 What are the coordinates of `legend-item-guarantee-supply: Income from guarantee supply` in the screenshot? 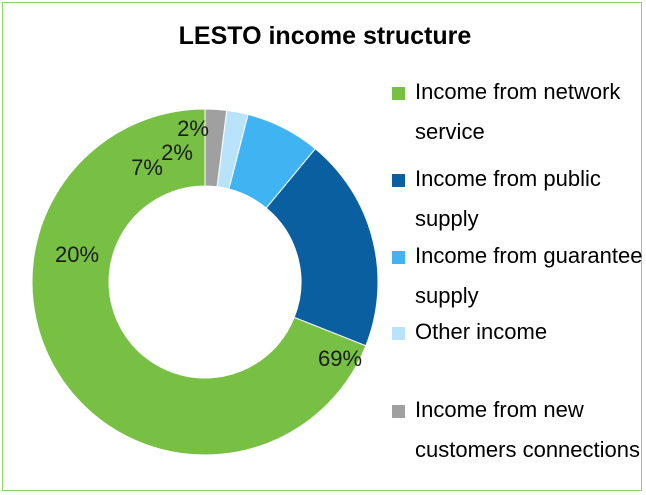 It's located at (518, 276).